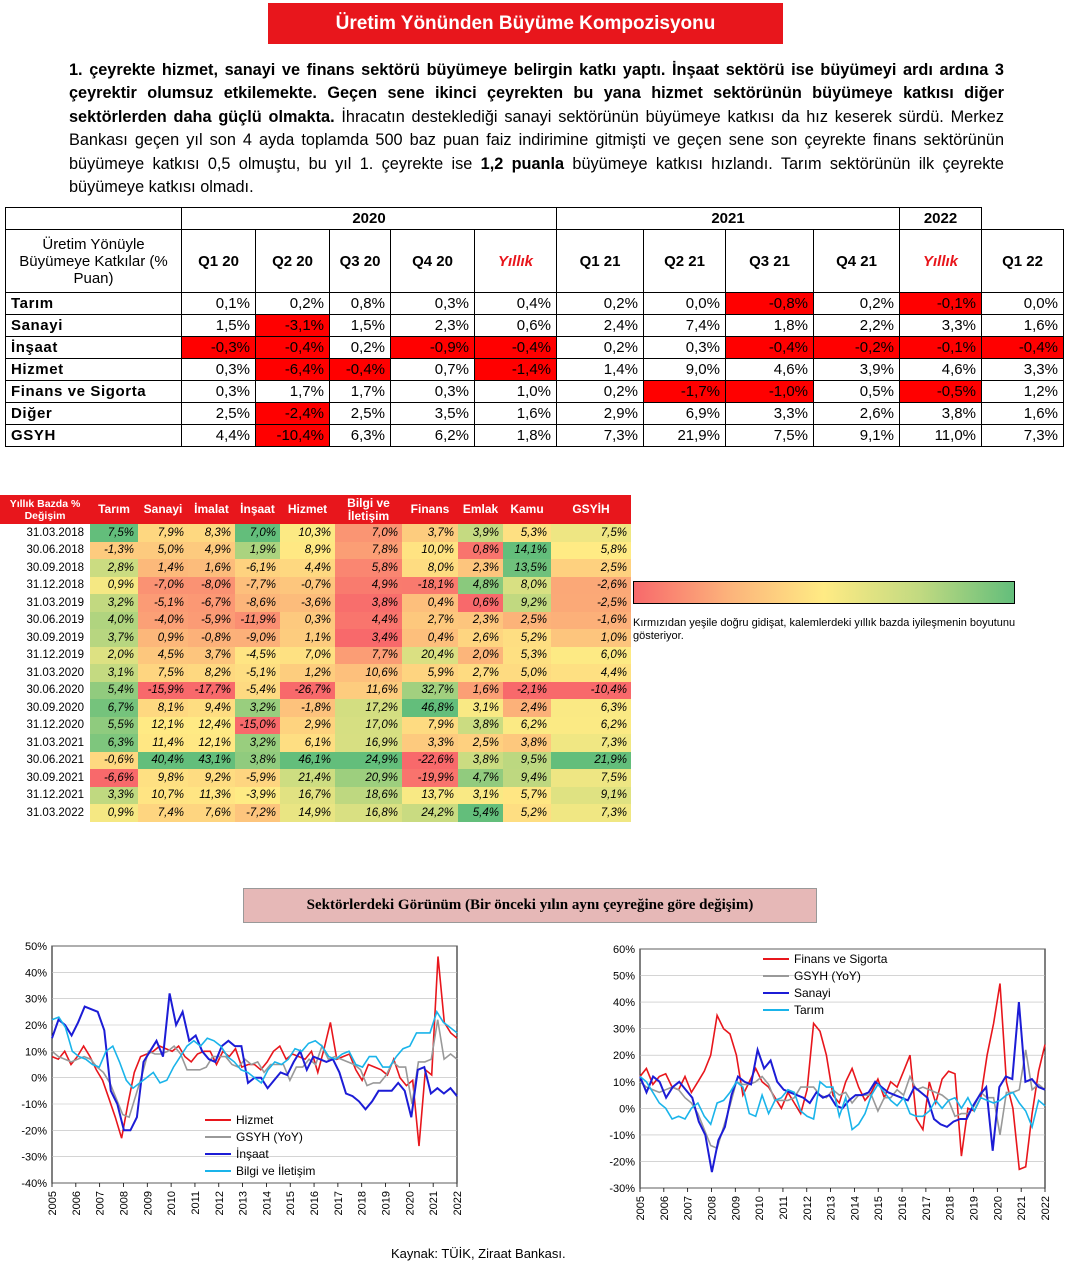  What do you see at coordinates (163, 813) in the screenshot?
I see `heatmap-cell: 7,4%` at bounding box center [163, 813].